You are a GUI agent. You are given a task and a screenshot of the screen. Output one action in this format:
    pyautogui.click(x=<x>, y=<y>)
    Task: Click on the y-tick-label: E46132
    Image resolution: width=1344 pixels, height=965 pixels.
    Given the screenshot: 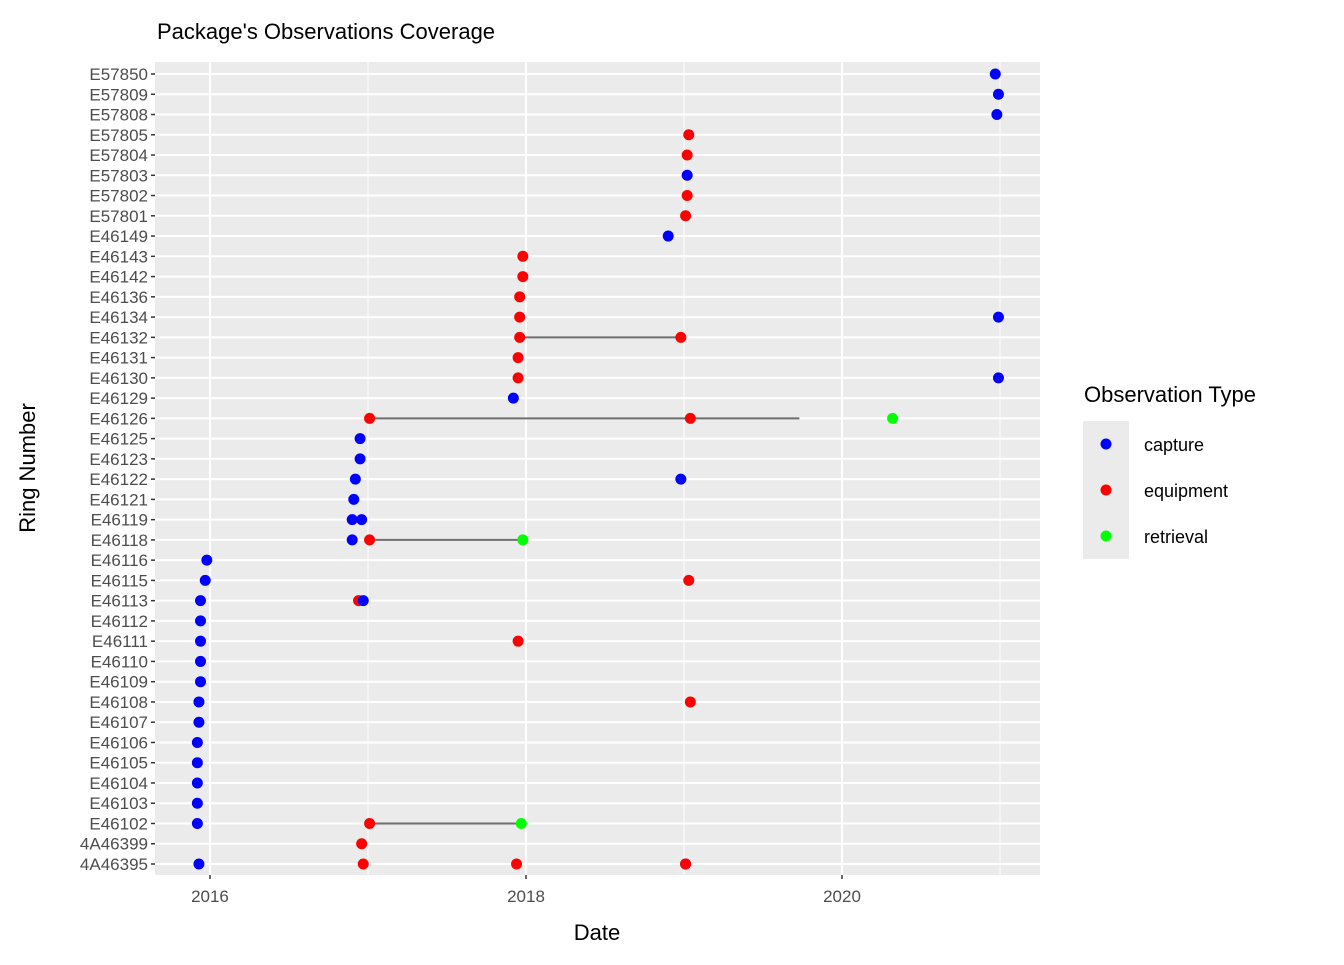 What is the action you would take?
    pyautogui.click(x=118, y=337)
    